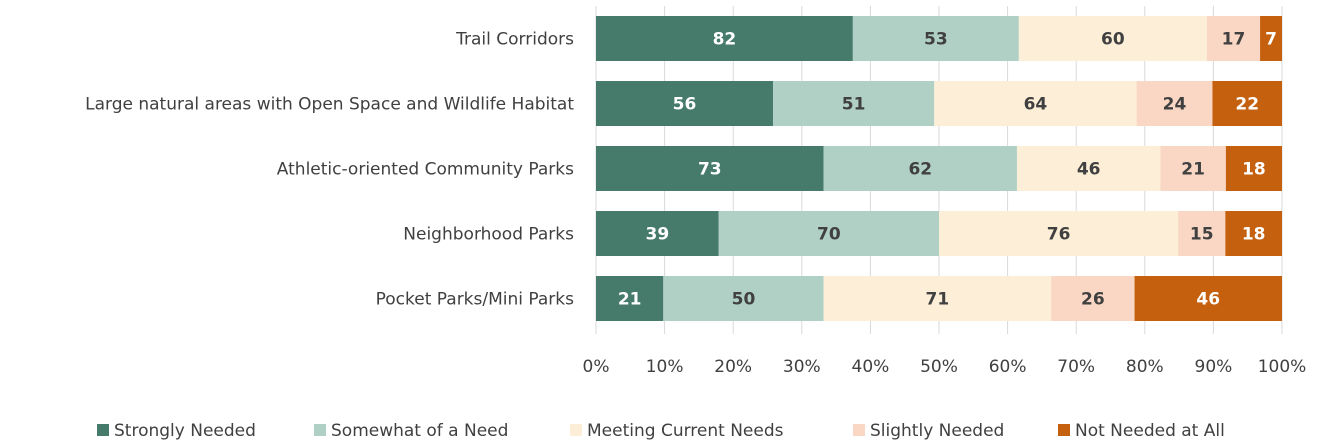 The height and width of the screenshot is (446, 1326). What do you see at coordinates (1076, 367) in the screenshot?
I see `x-tick-label: 70%` at bounding box center [1076, 367].